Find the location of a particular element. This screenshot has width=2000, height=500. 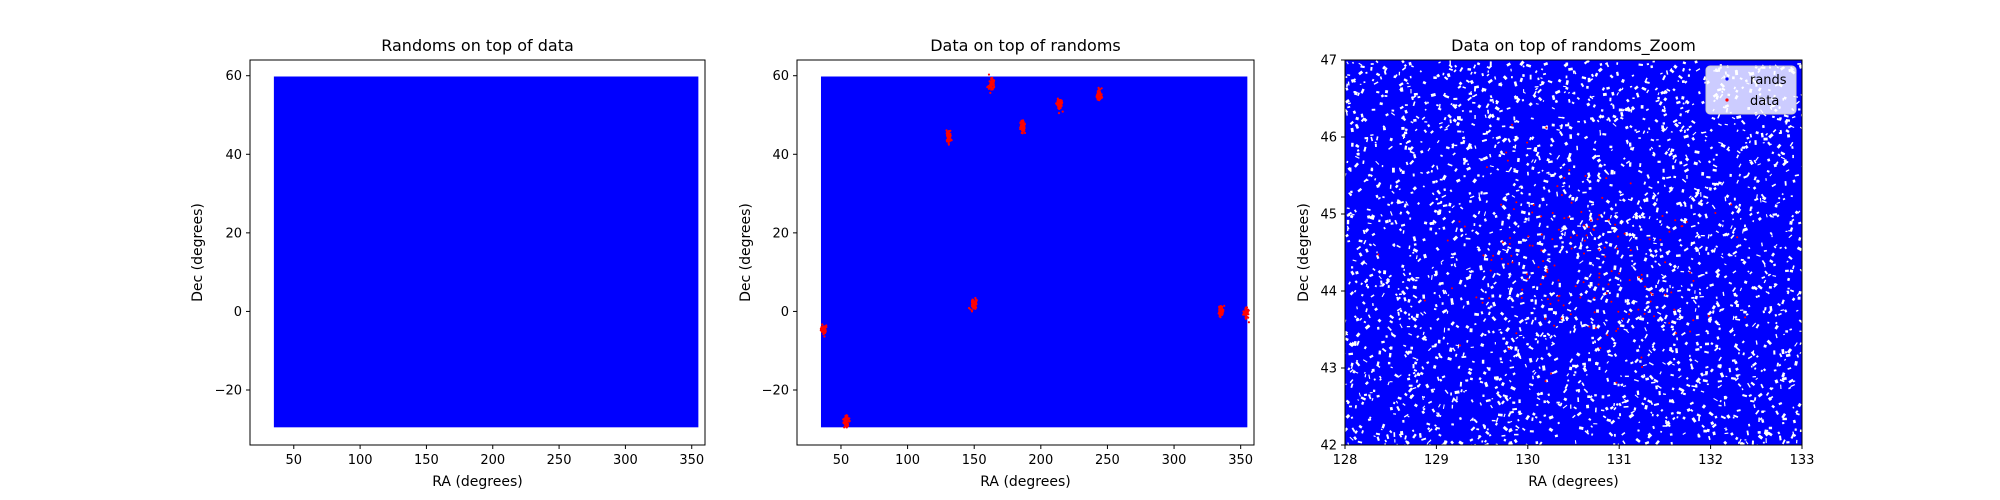

x-tick-label: 131 is located at coordinates (1619, 460).